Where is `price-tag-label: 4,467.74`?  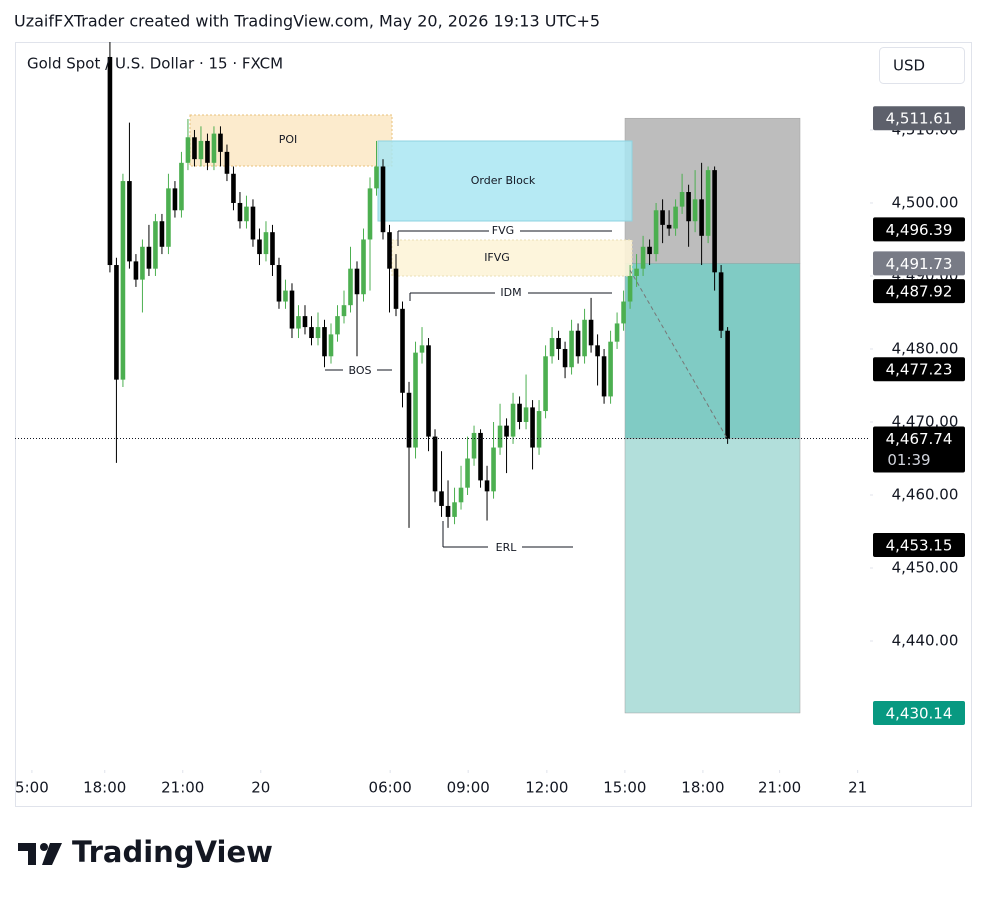 price-tag-label: 4,467.74 is located at coordinates (919, 439).